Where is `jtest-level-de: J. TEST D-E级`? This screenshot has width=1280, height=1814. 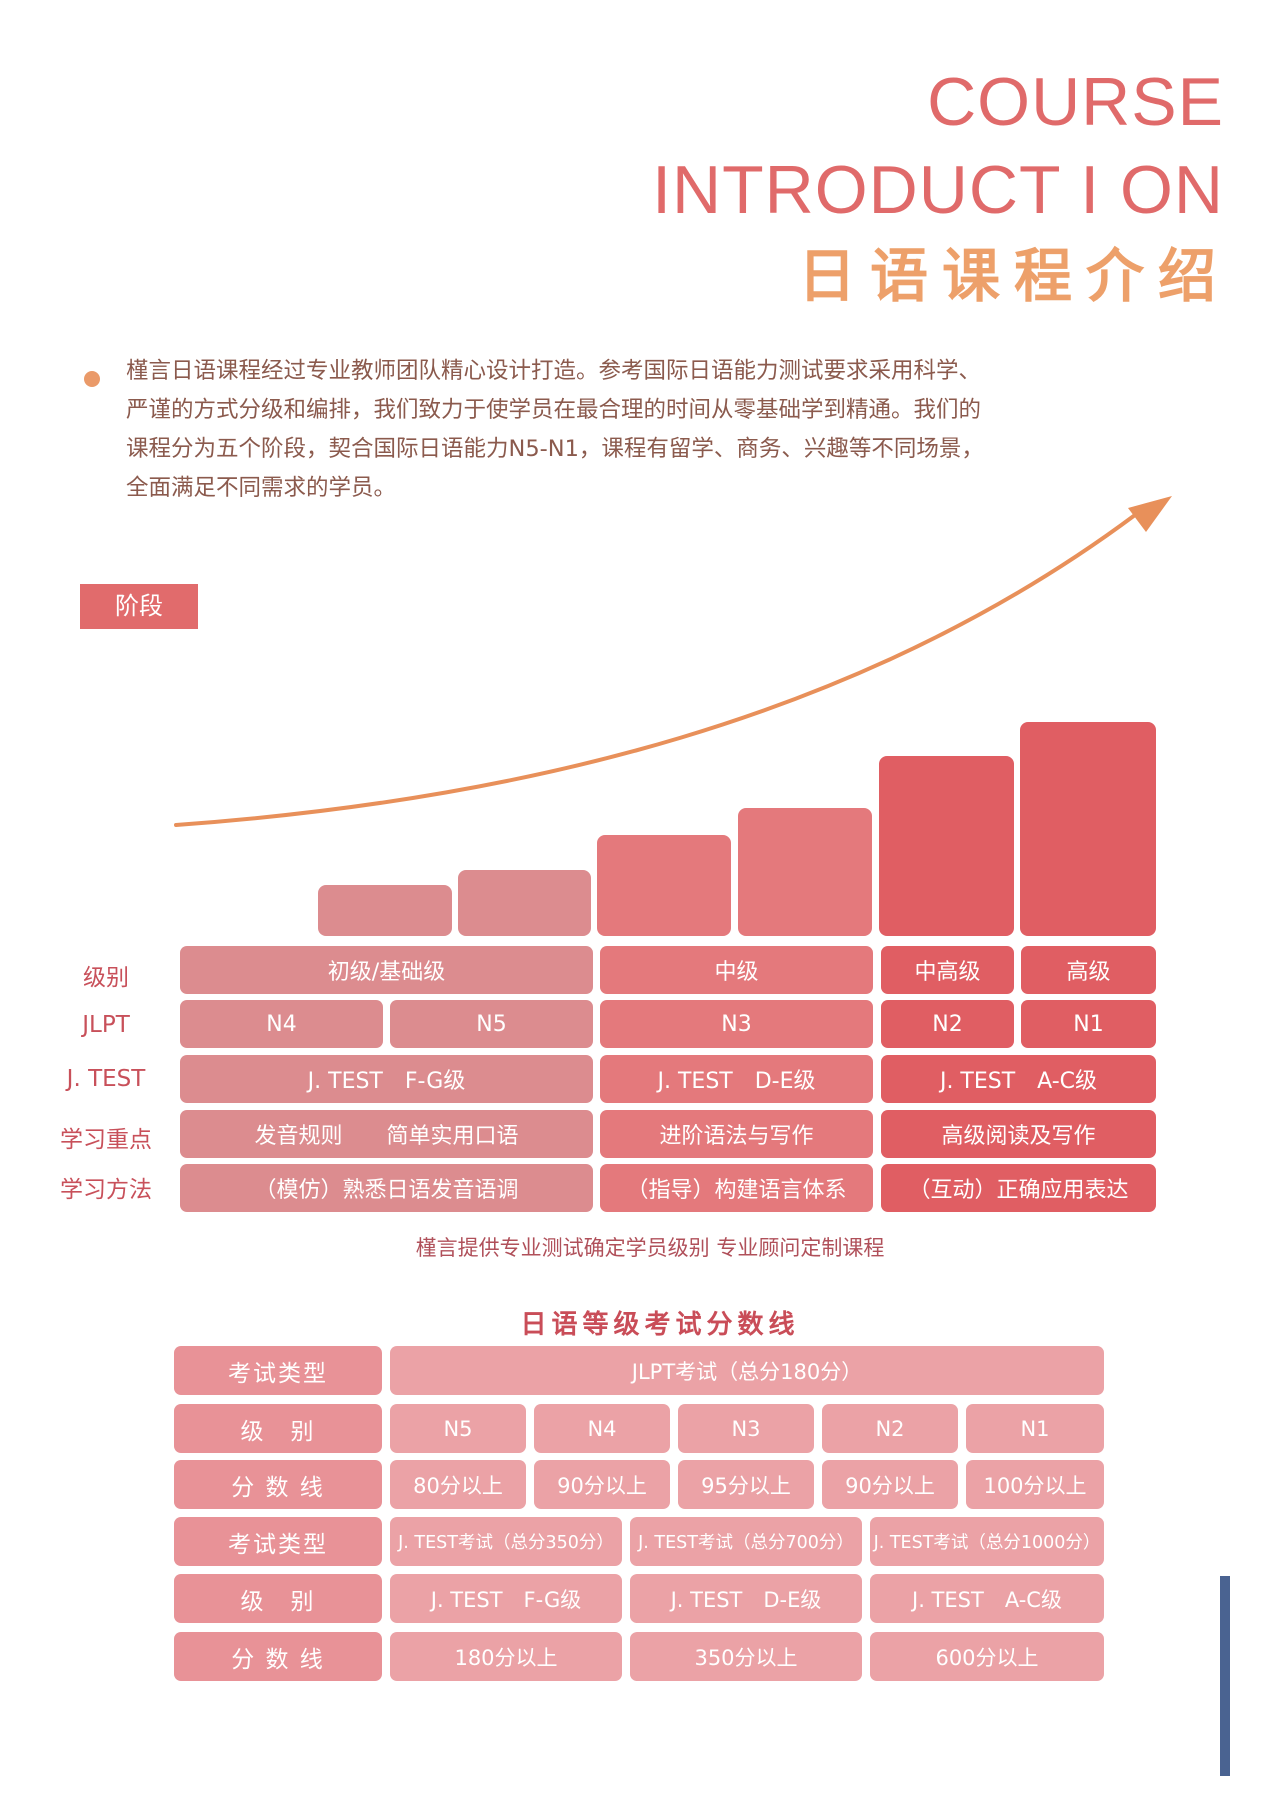
jtest-level-de: J. TEST D-E级 is located at coordinates (746, 1598).